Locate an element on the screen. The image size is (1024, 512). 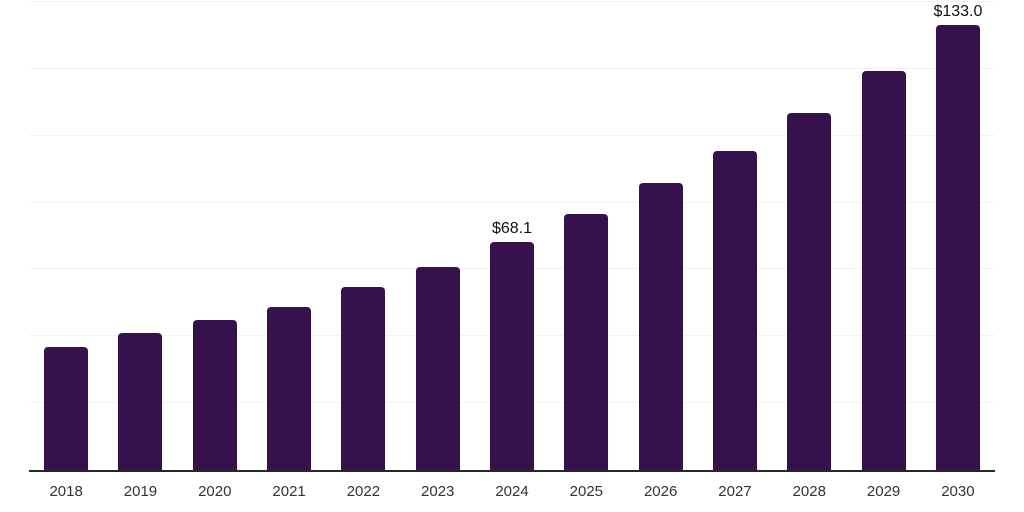
x-tick-label-2020: 2020 is located at coordinates (215, 491).